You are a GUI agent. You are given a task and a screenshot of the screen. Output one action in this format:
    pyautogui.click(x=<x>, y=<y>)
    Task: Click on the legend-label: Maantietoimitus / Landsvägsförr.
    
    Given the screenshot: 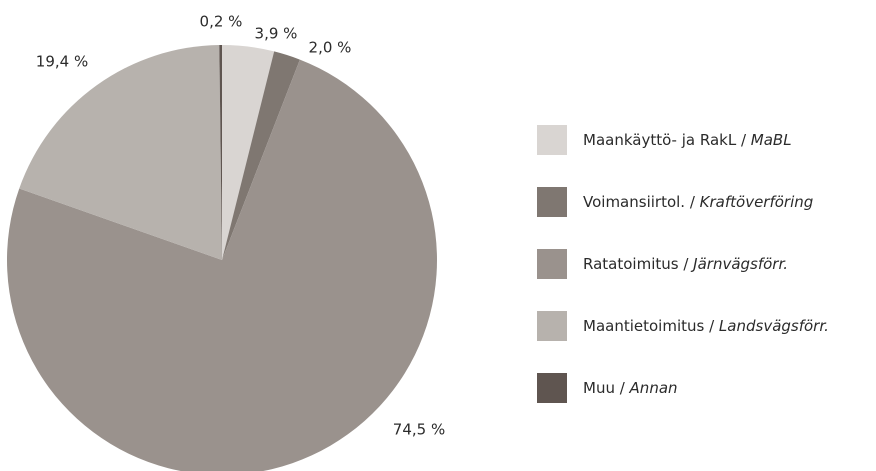 What is the action you would take?
    pyautogui.click(x=706, y=326)
    